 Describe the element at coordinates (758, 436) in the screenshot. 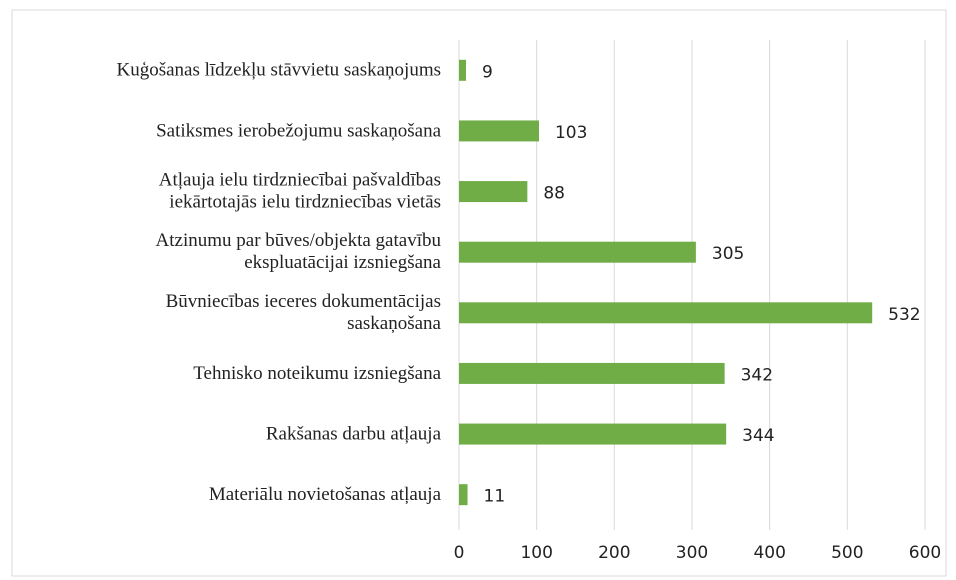

I see `data-label: 344` at that location.